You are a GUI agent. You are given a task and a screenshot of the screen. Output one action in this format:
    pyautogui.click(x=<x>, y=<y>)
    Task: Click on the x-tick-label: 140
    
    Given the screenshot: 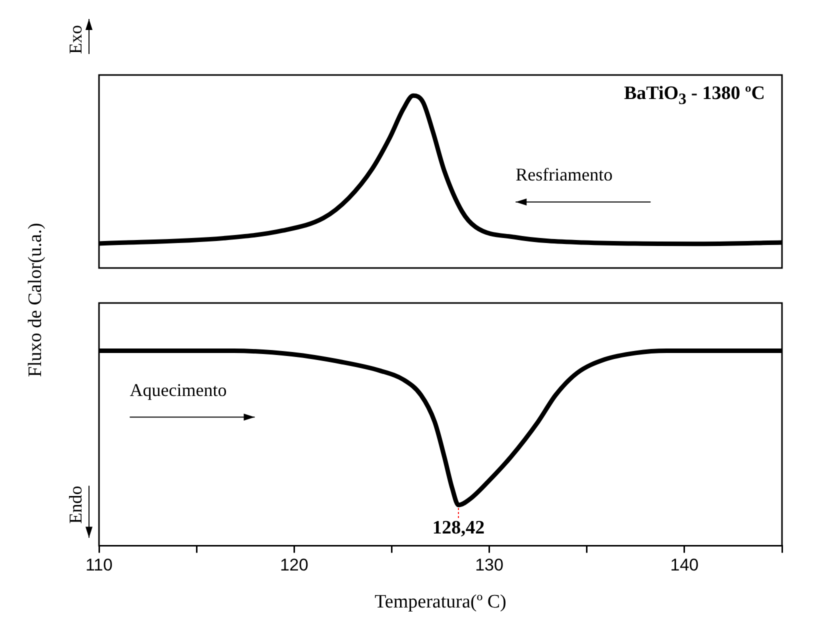 What is the action you would take?
    pyautogui.click(x=684, y=565)
    